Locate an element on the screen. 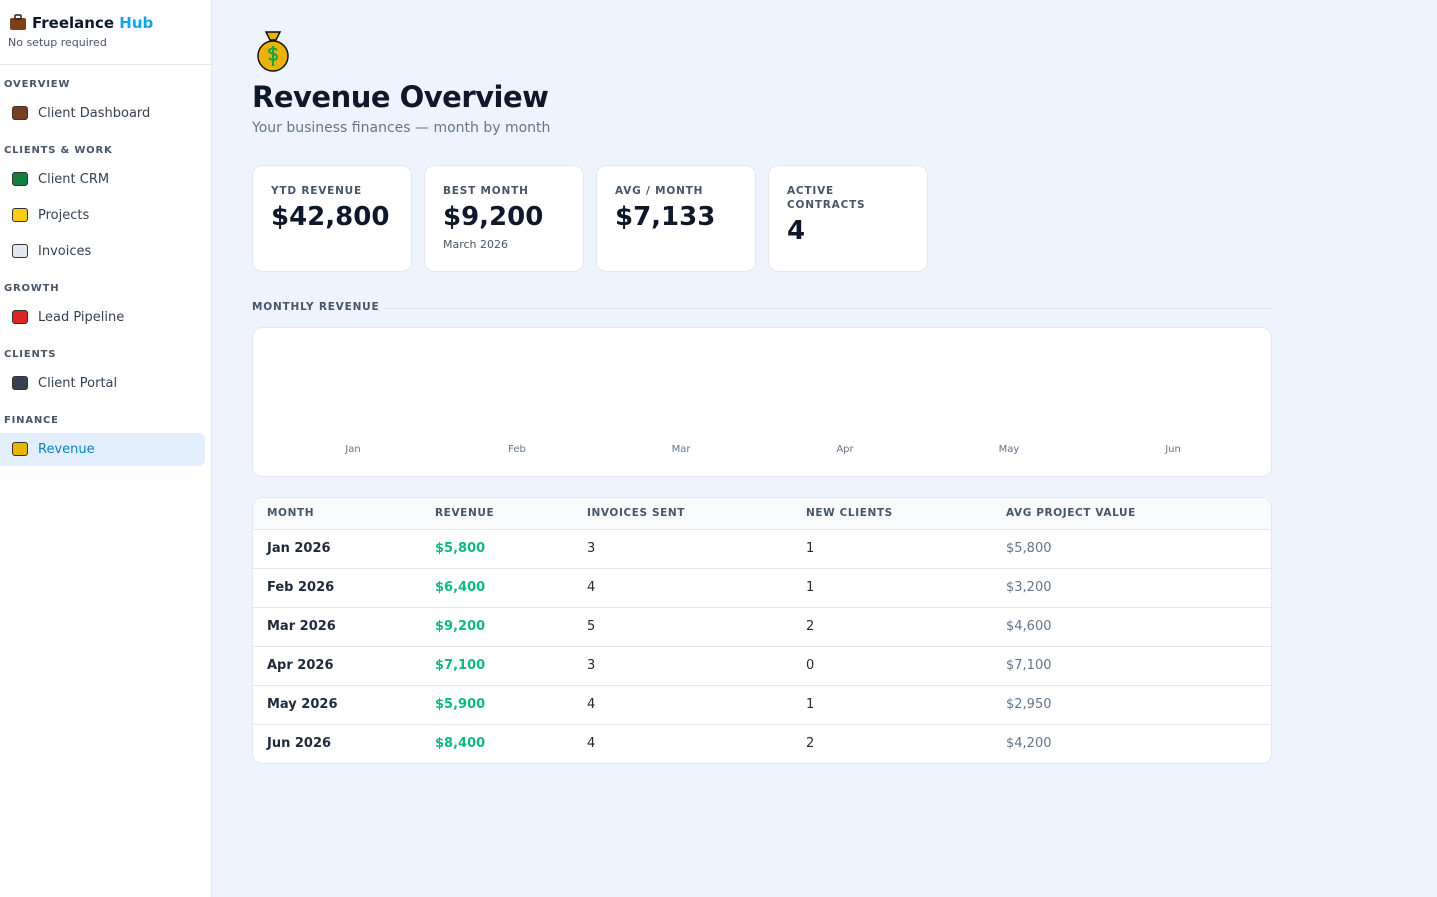 The width and height of the screenshot is (1437, 897). stat-card: YTD REVENUE $42,800 is located at coordinates (332, 218).